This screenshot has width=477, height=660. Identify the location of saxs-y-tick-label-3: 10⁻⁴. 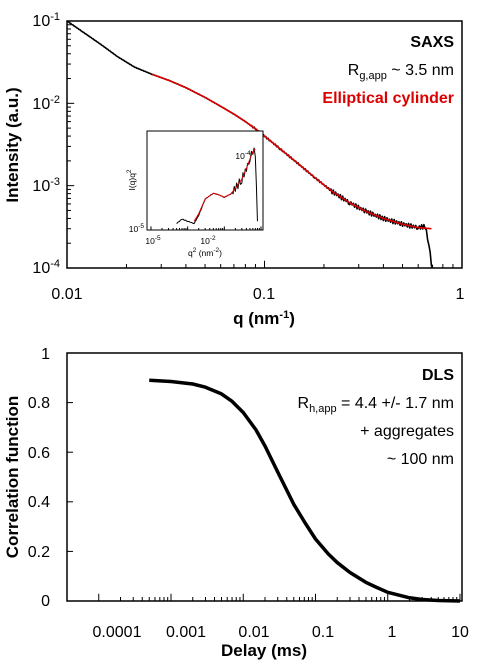
(46, 267).